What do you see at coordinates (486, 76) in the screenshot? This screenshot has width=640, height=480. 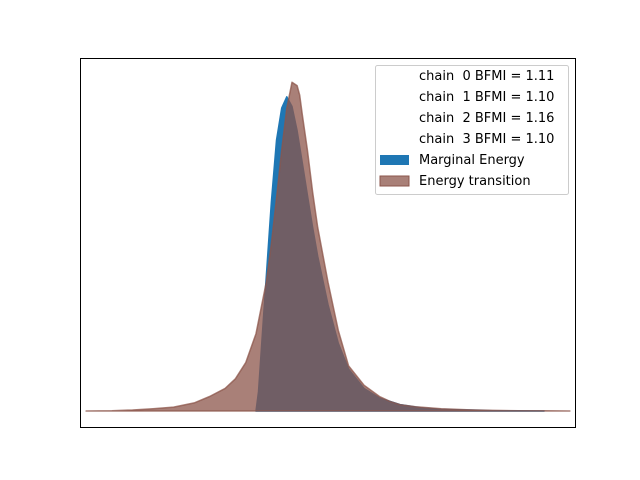 I see `legend-chain-0: chain 0 BFMI = 1.11` at bounding box center [486, 76].